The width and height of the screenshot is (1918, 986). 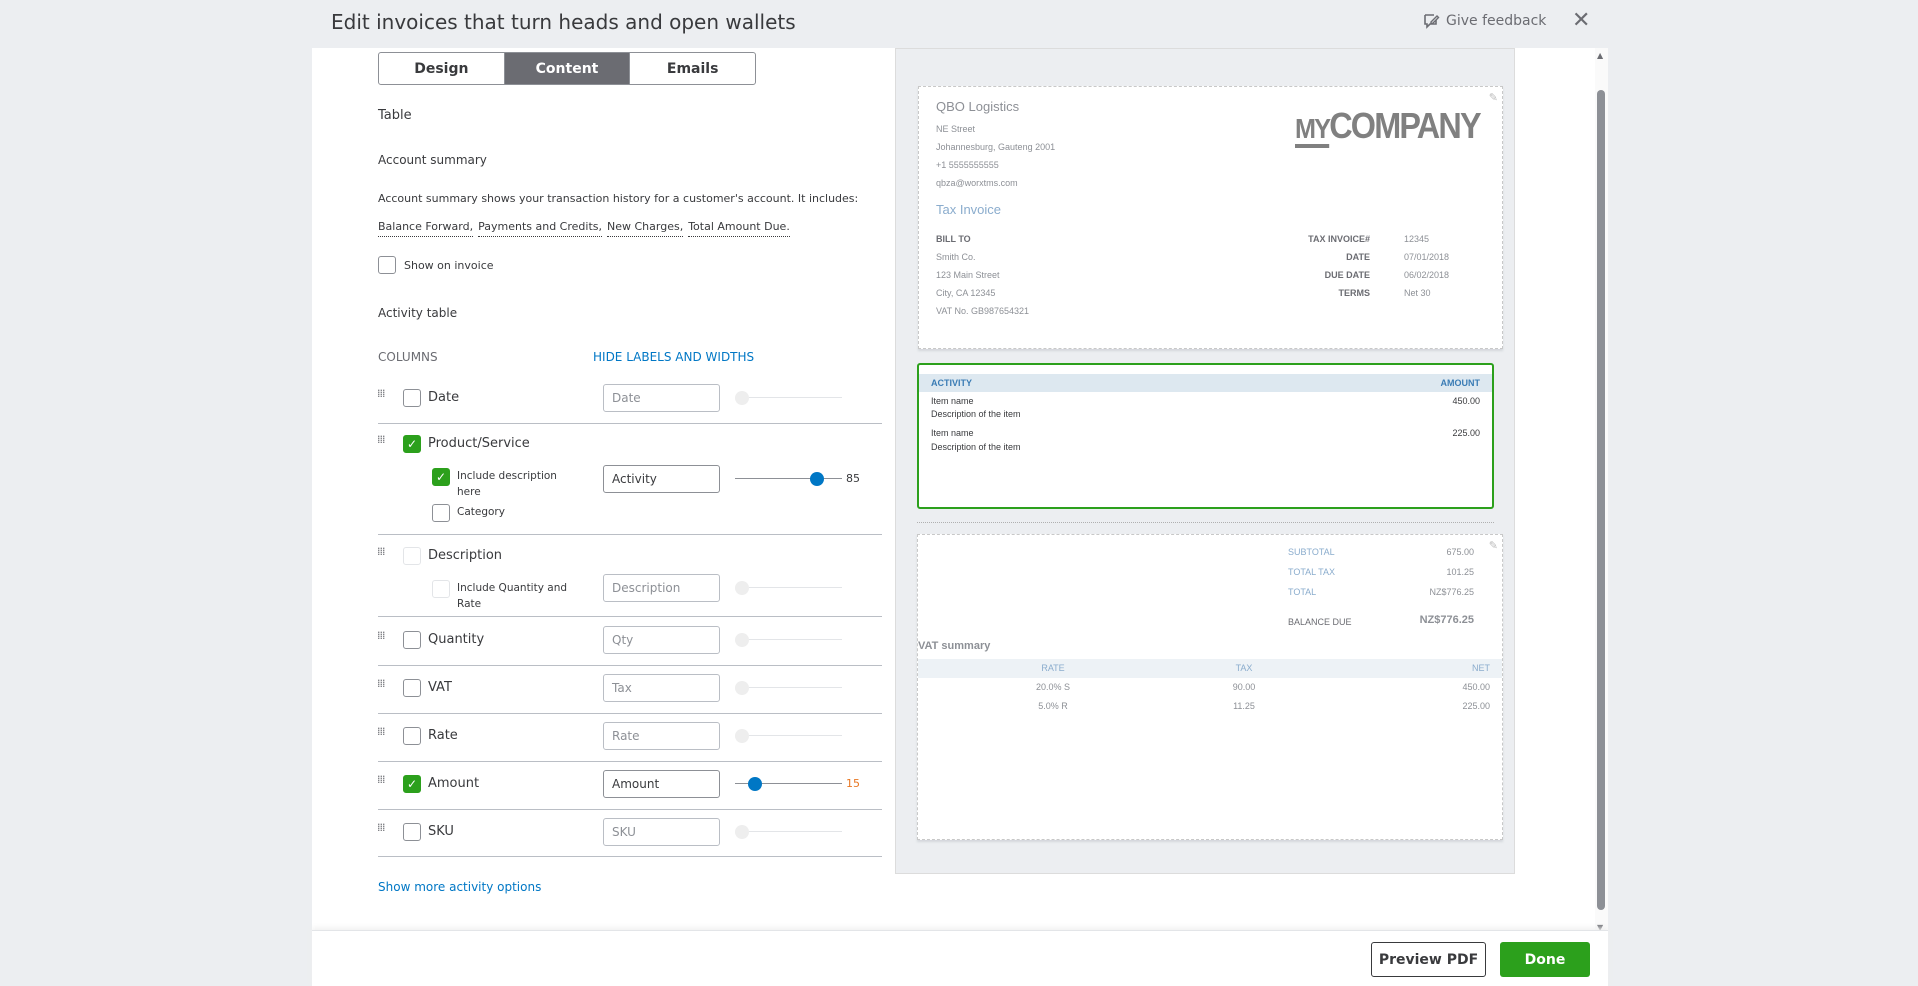 What do you see at coordinates (674, 357) in the screenshot?
I see `hide-labels-widths-link: HIDE LABELS AND WIDTHS` at bounding box center [674, 357].